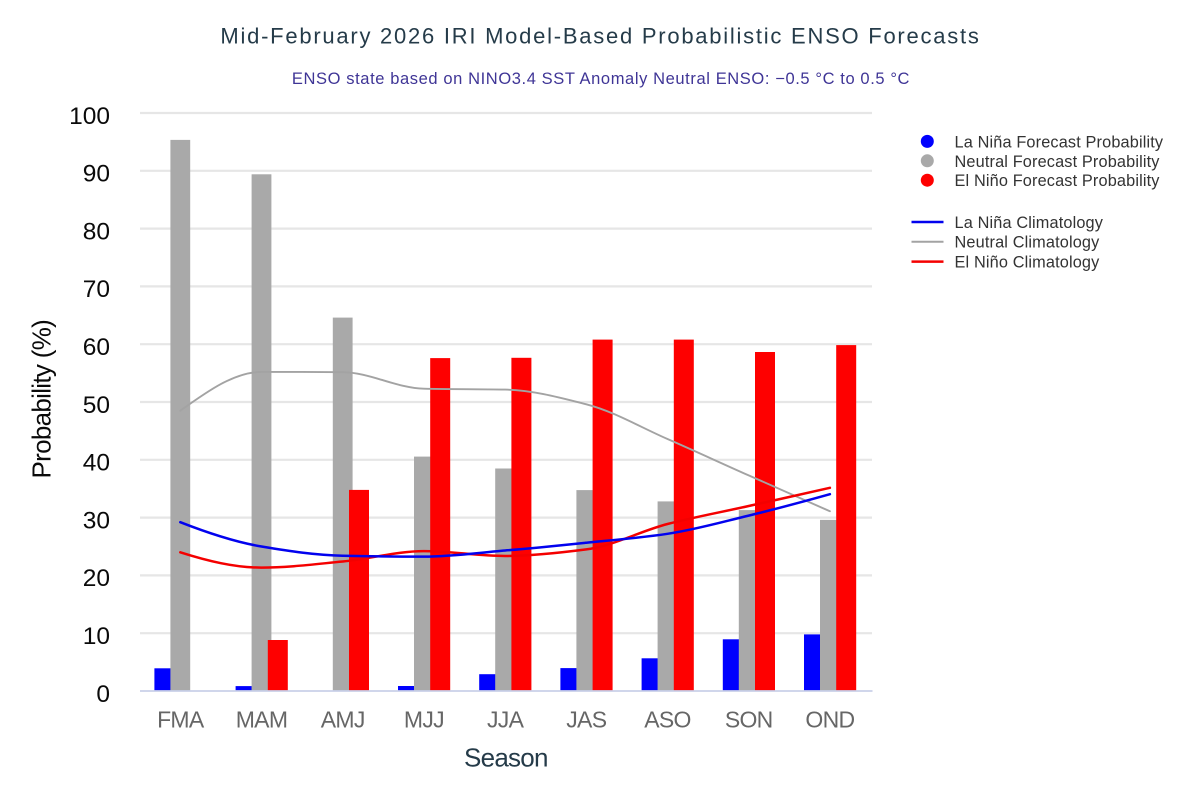 Image resolution: width=1200 pixels, height=800 pixels. I want to click on svg-text: AMJ, so click(343, 720).